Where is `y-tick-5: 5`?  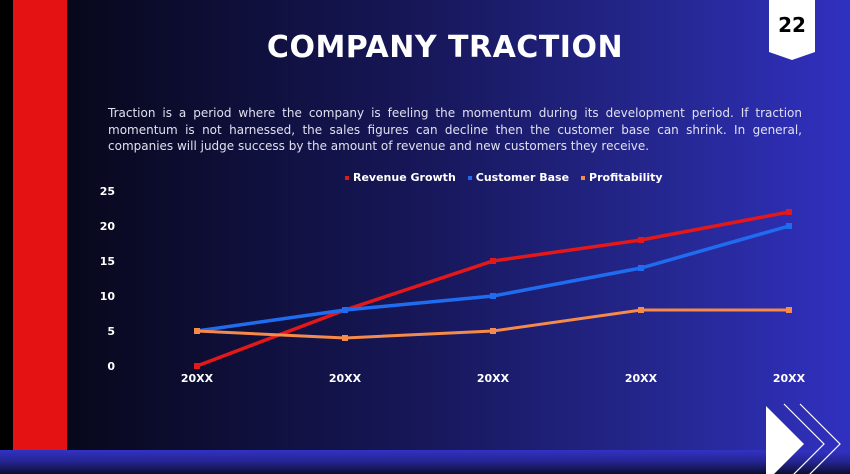 y-tick-5: 5 is located at coordinates (111, 331).